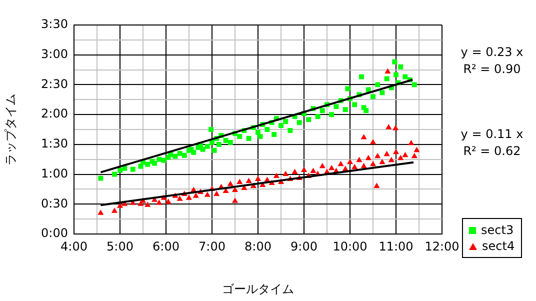 Image resolution: width=536 pixels, height=301 pixels. What do you see at coordinates (492, 61) in the screenshot?
I see `text: y = 0.23 x R² = 0.90` at bounding box center [492, 61].